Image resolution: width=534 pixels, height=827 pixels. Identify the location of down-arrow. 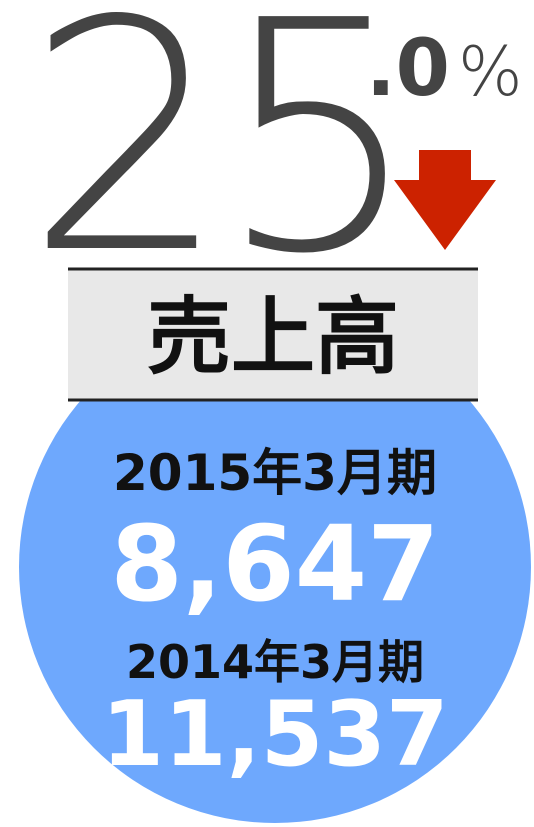
(445, 200).